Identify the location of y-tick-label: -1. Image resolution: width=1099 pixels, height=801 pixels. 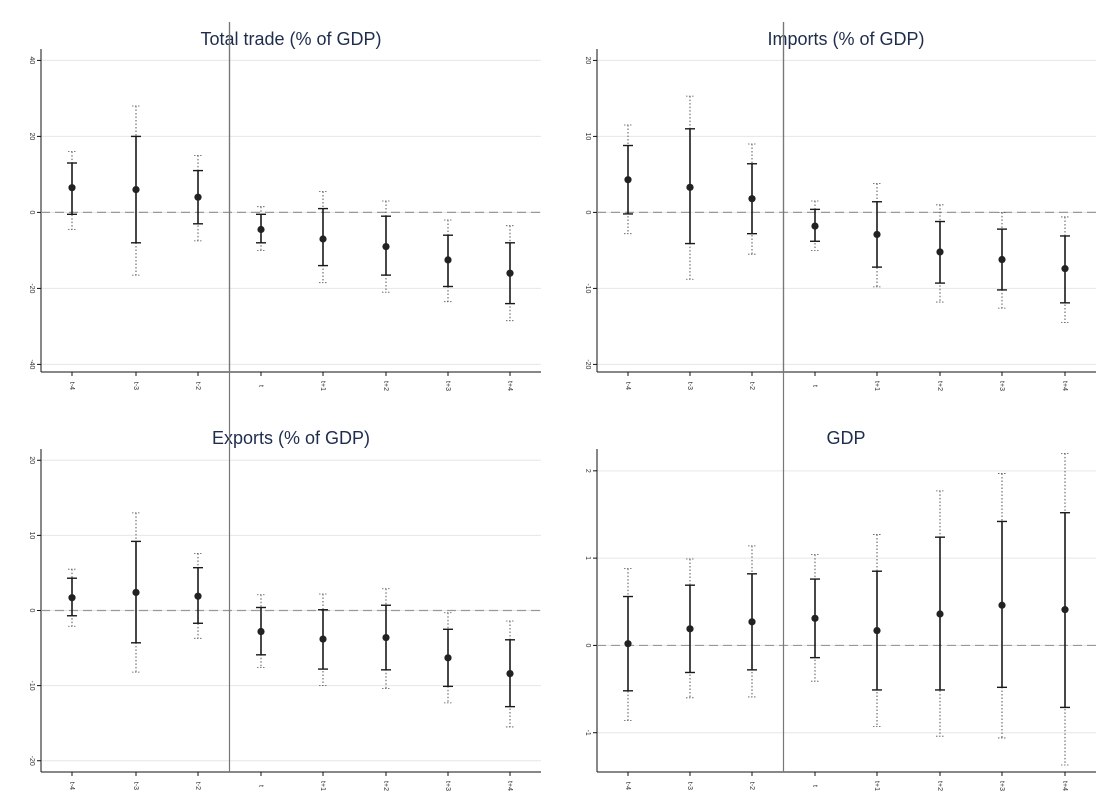
(587, 733).